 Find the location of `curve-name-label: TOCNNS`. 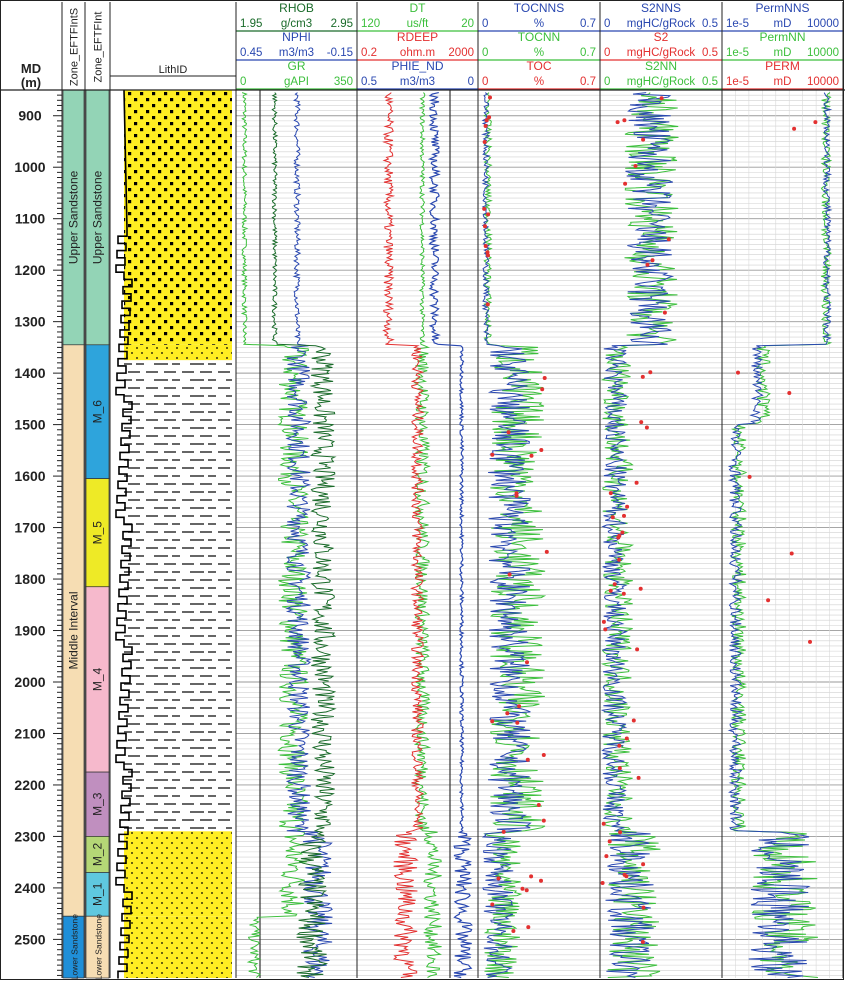

curve-name-label: TOCNNS is located at coordinates (539, 8).